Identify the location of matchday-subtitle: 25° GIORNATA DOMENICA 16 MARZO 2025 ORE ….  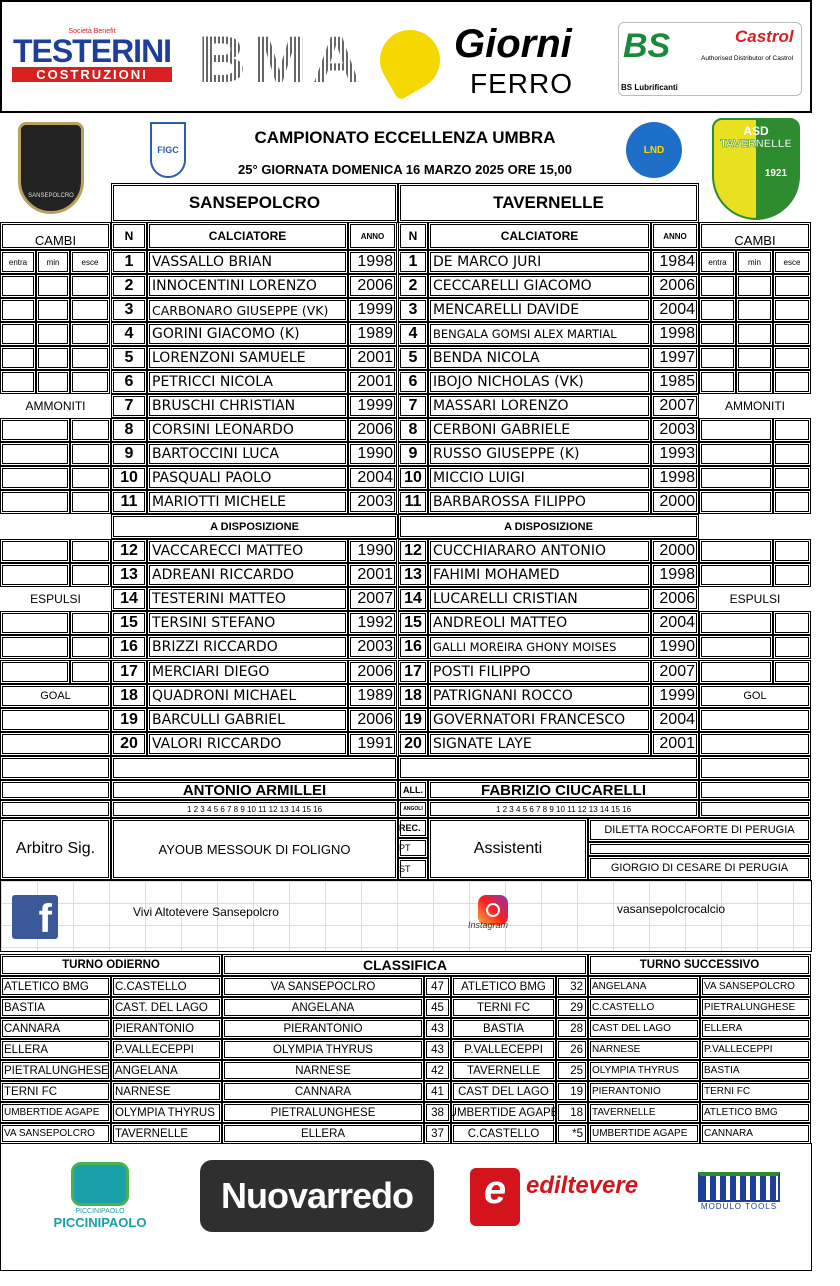
(405, 169).